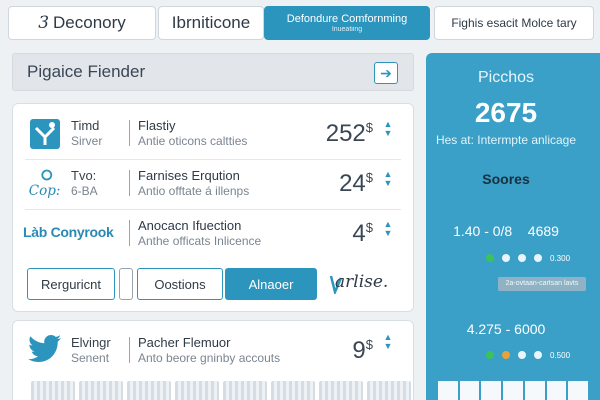 This screenshot has width=600, height=400. What do you see at coordinates (91, 342) in the screenshot?
I see `item-label: Elvingr` at bounding box center [91, 342].